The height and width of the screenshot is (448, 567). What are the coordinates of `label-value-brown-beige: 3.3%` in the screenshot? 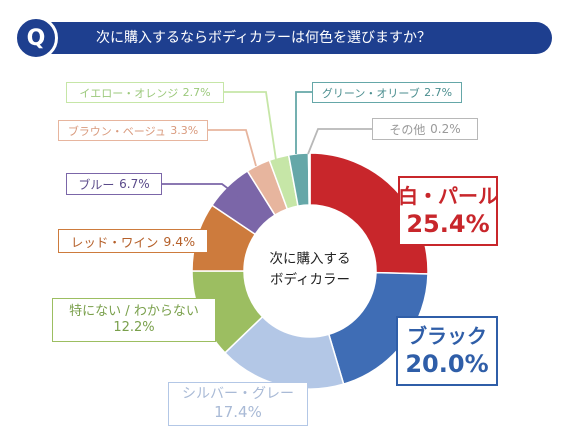 It's located at (184, 130).